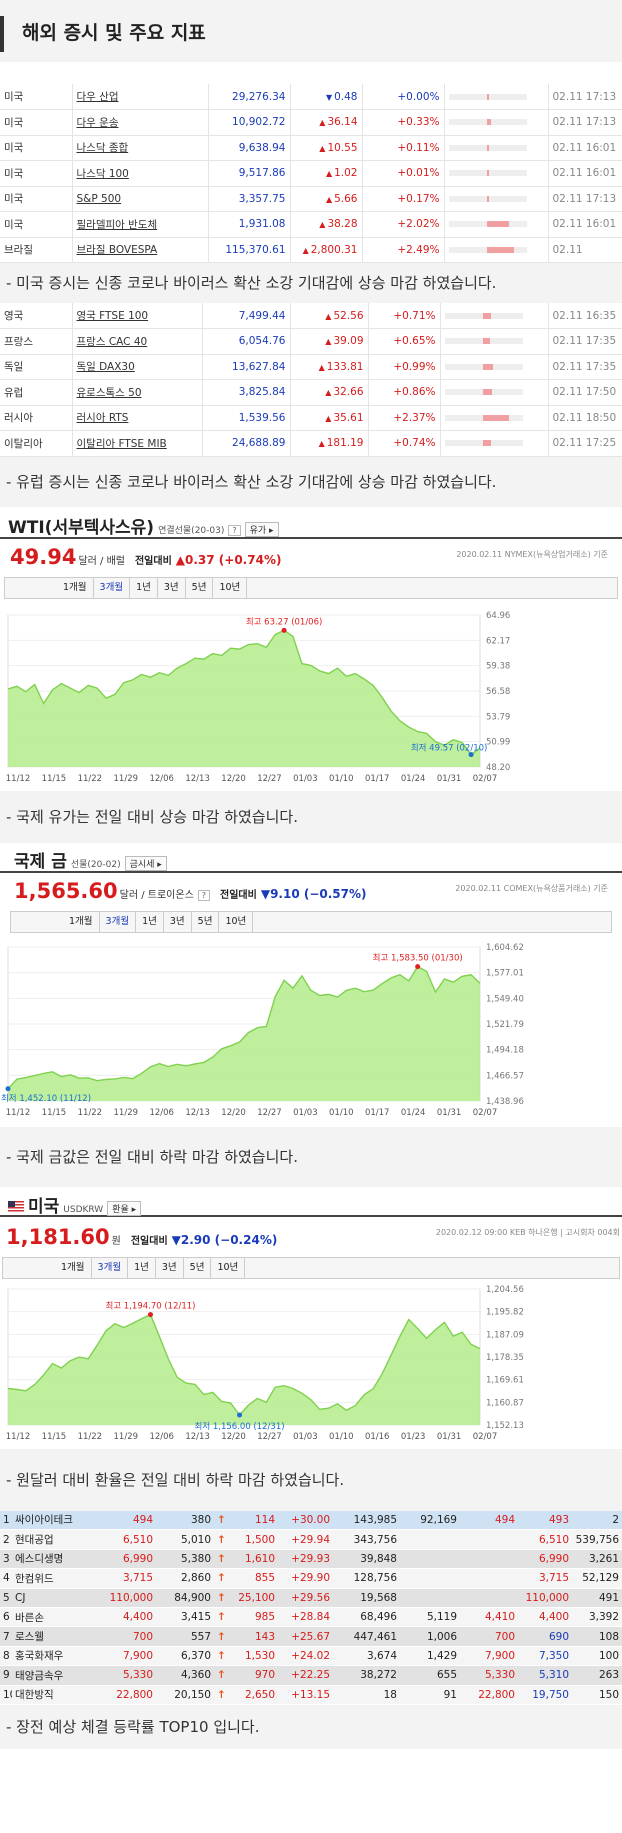  I want to click on top10-cell: ↑ 1,610, so click(246, 1559).